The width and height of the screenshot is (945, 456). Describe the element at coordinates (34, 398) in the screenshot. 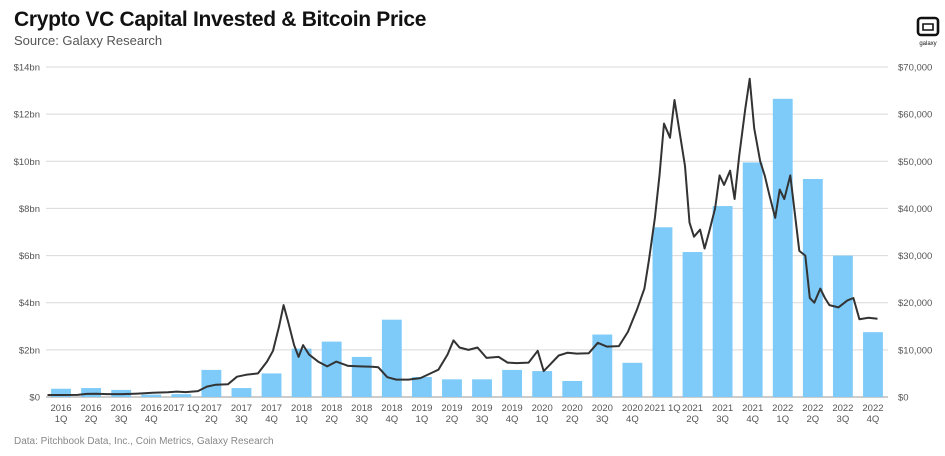

I see `left-tick-label: $0` at that location.